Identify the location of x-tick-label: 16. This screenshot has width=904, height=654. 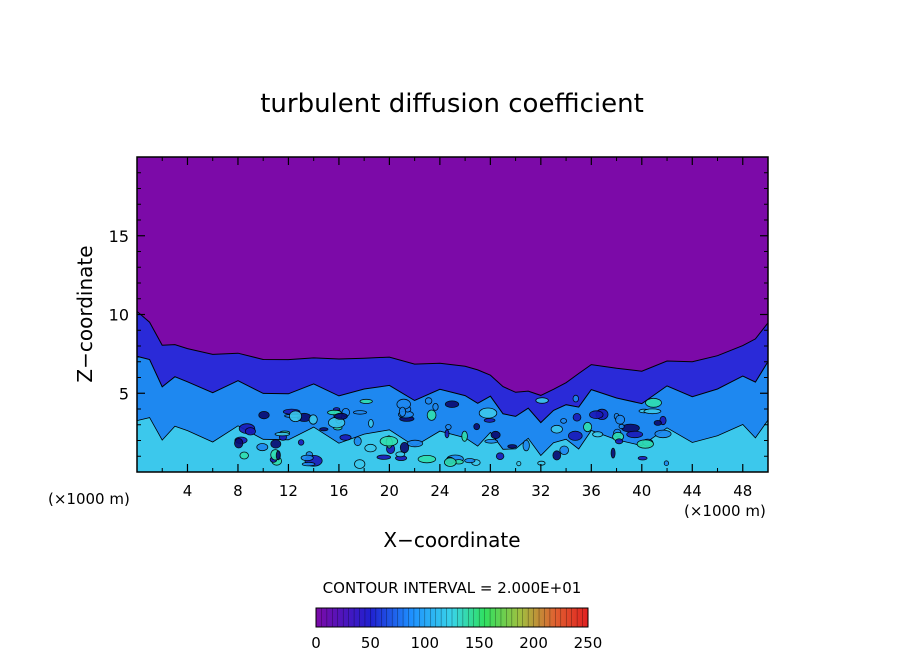
(338, 491).